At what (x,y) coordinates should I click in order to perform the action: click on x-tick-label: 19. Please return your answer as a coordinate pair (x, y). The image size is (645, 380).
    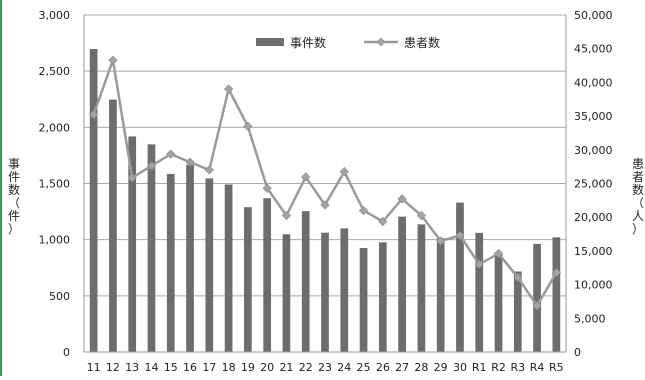
    Looking at the image, I should click on (248, 367).